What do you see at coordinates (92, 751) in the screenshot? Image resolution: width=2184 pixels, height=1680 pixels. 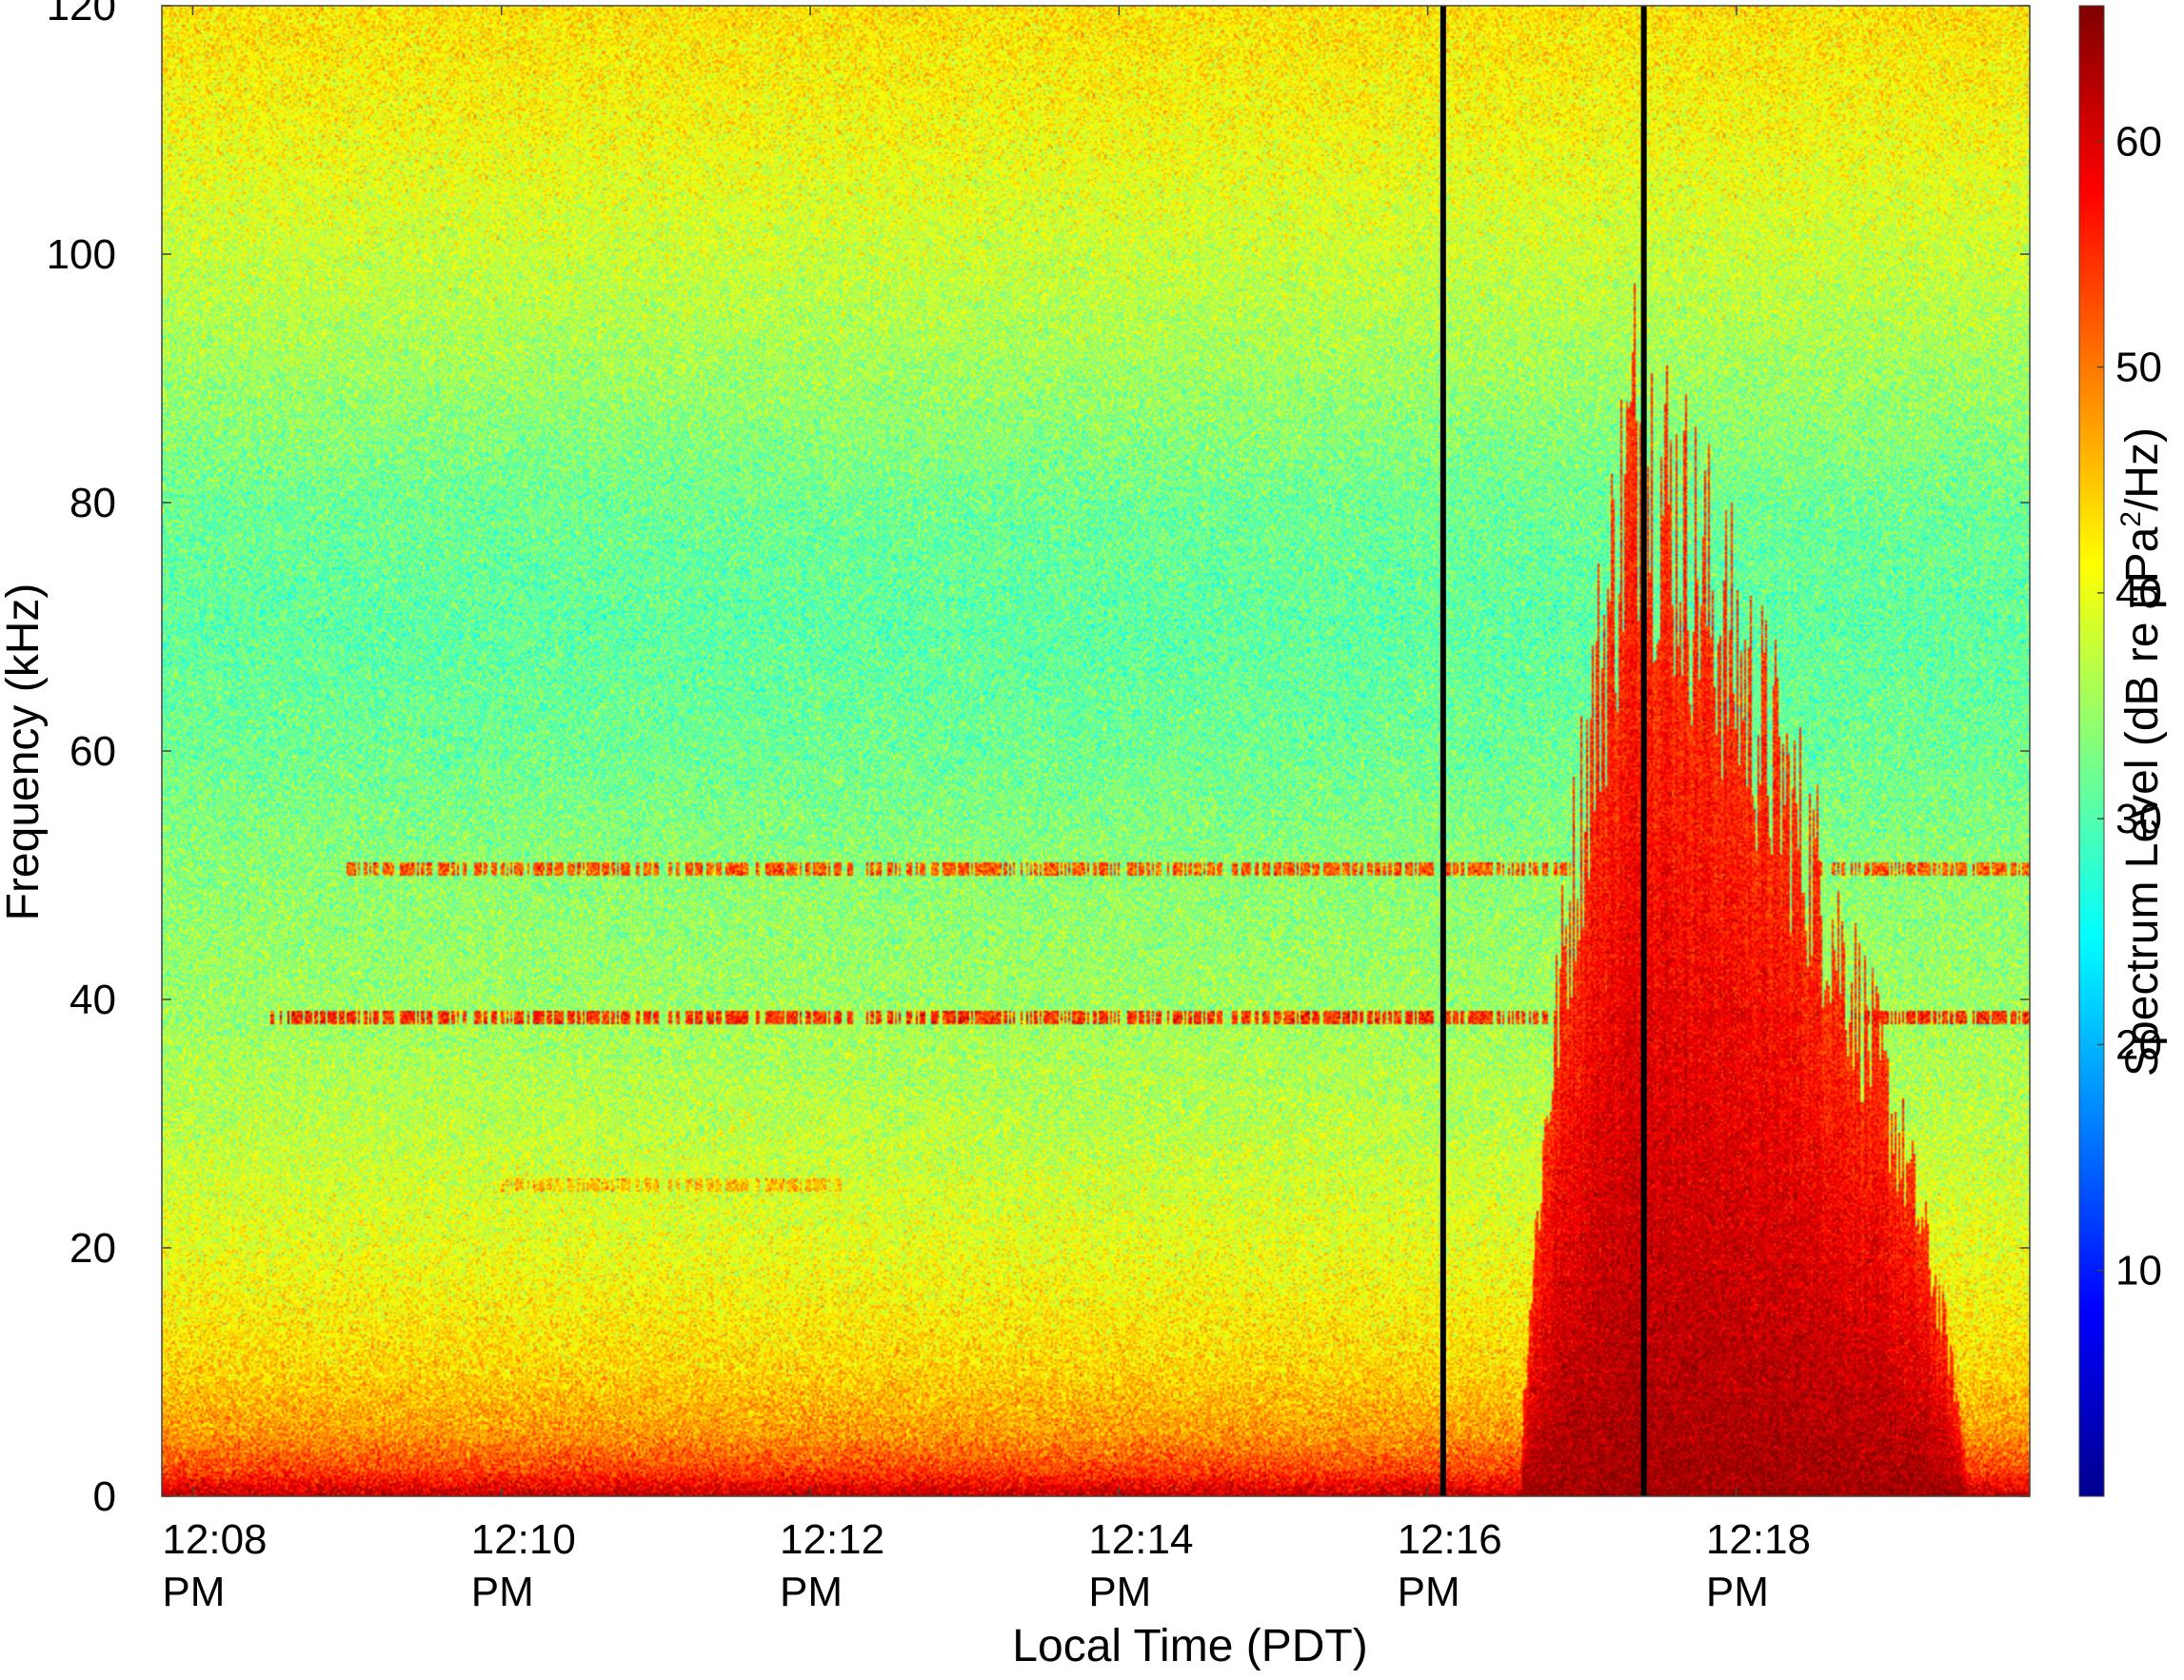 I see `y-tick-label: 60` at bounding box center [92, 751].